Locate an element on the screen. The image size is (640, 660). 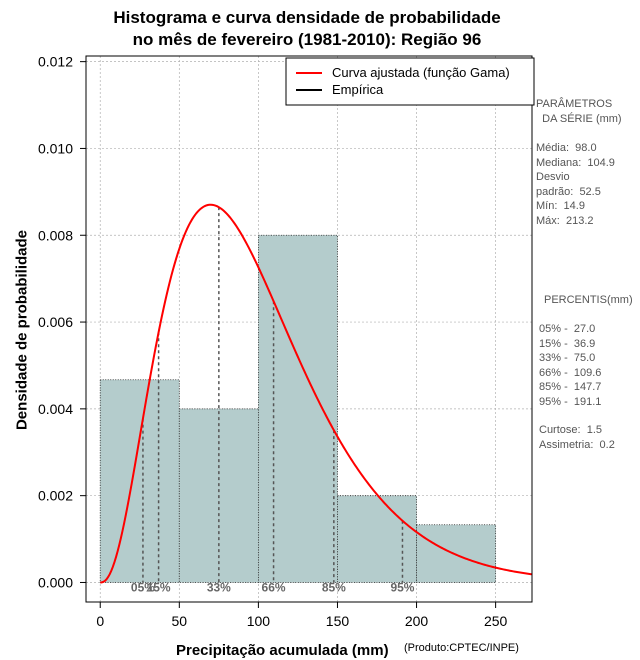
y-tick-label: 0.002 is located at coordinates (55, 496).